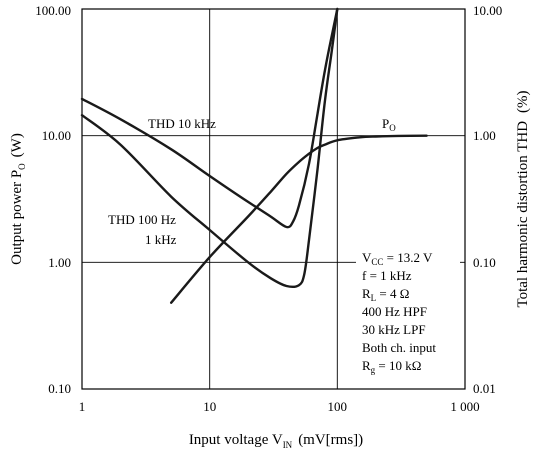 This screenshot has height=455, width=534. Describe the element at coordinates (523, 214) in the screenshot. I see `y-right-axis-title-main: Total harmonic distortion THD` at that location.